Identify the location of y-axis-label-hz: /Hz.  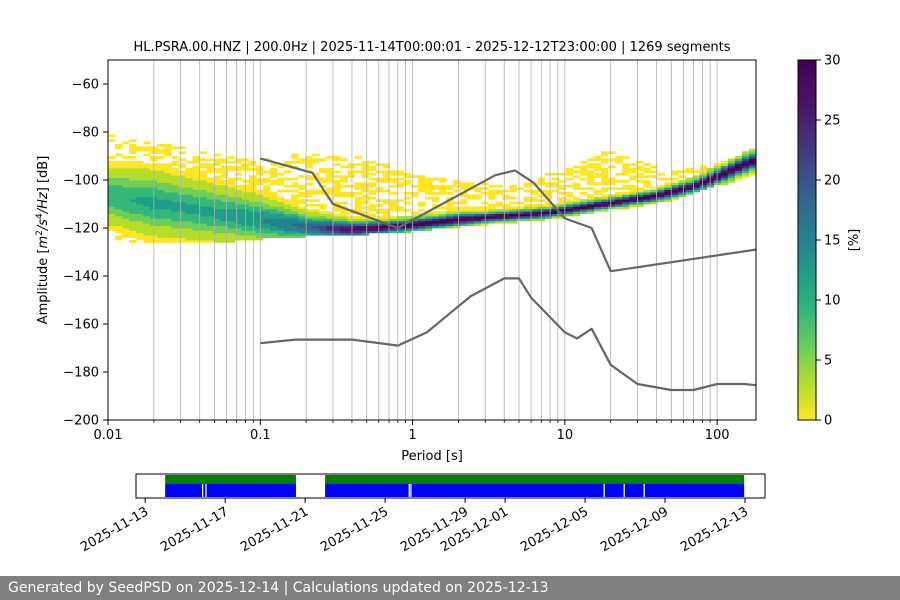
(43, 202).